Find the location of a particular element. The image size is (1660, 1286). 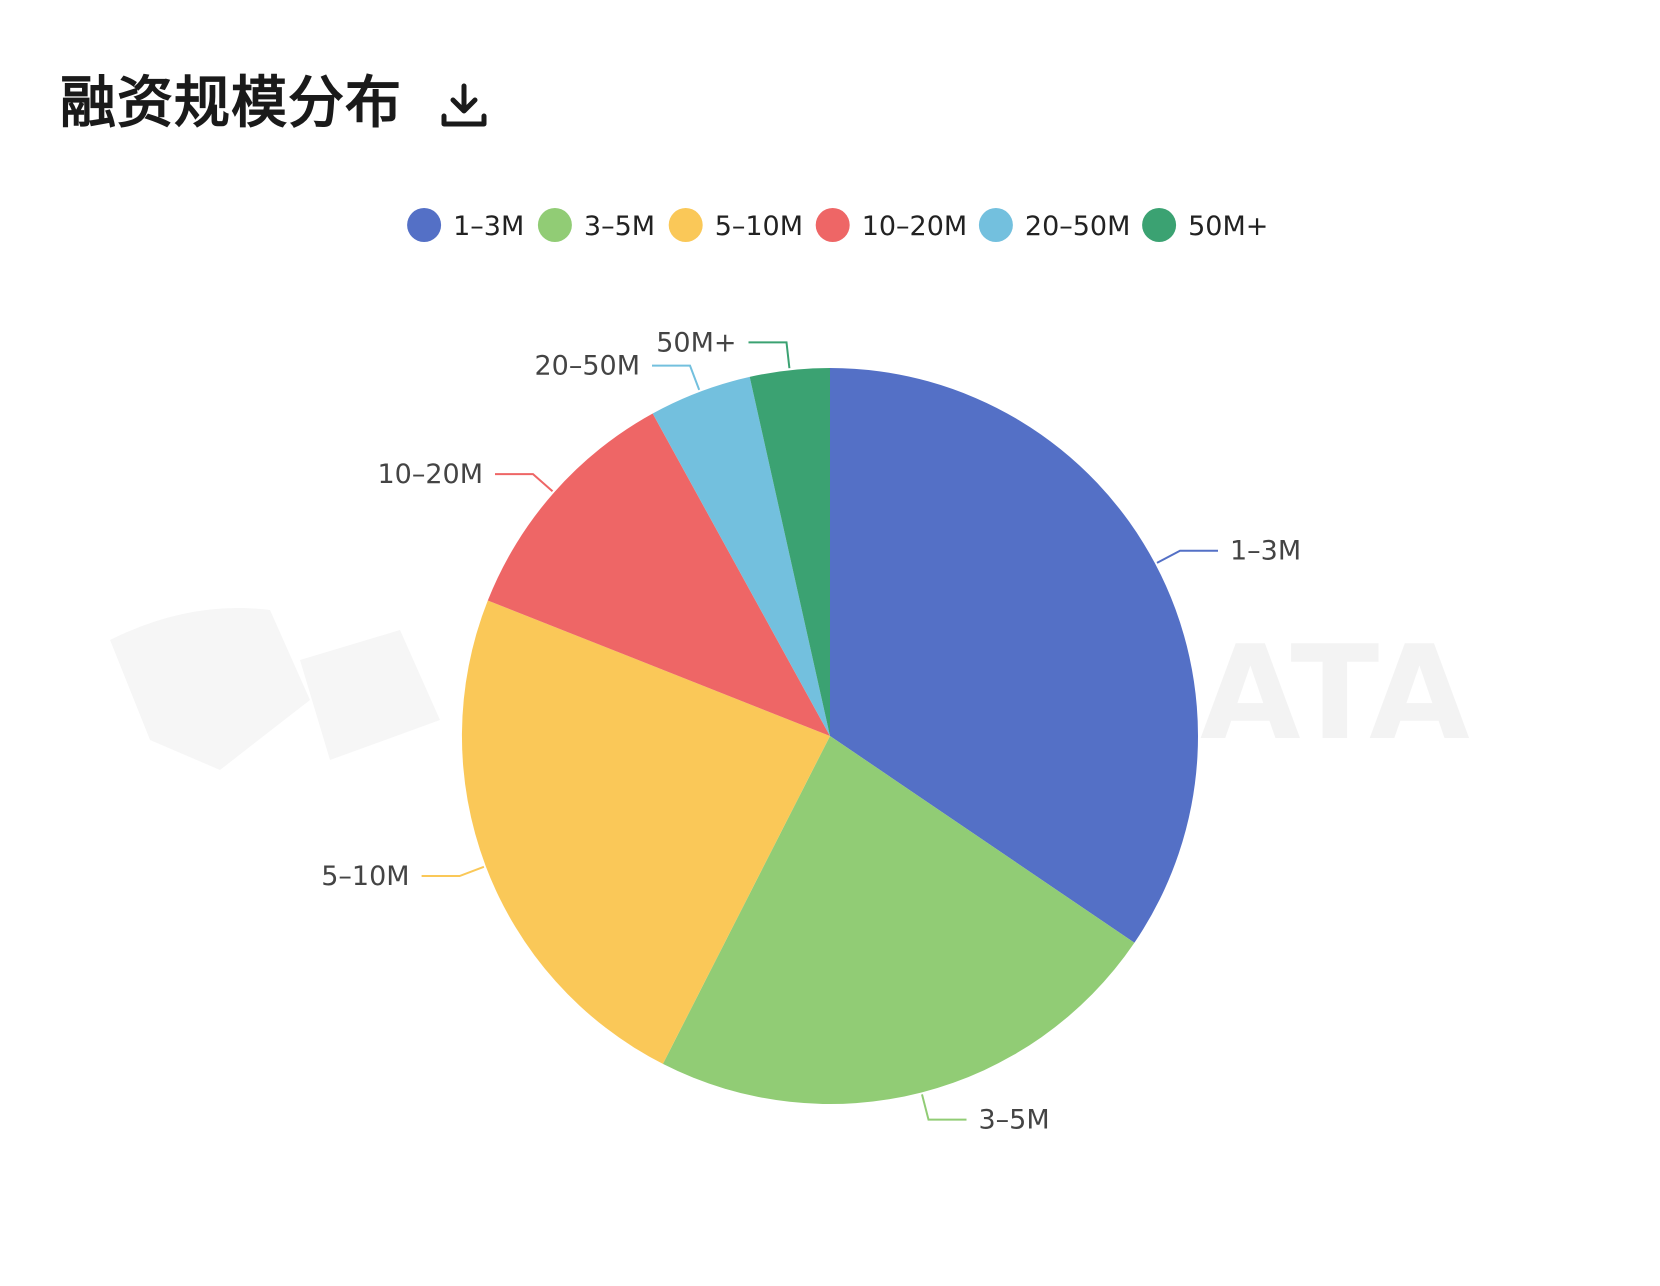

download-icon is located at coordinates (464, 105).